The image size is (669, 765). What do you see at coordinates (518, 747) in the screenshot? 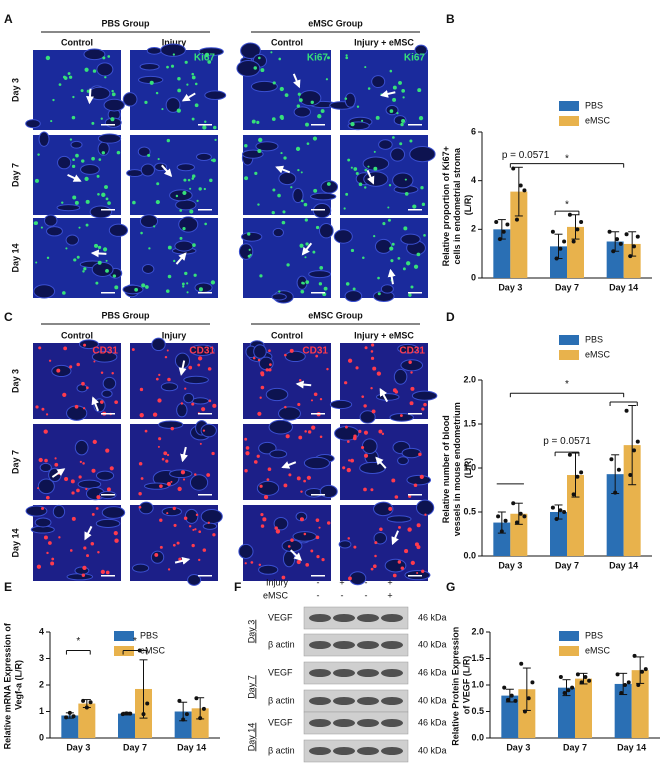
I see `x-tick-label: Day 3` at bounding box center [518, 747].